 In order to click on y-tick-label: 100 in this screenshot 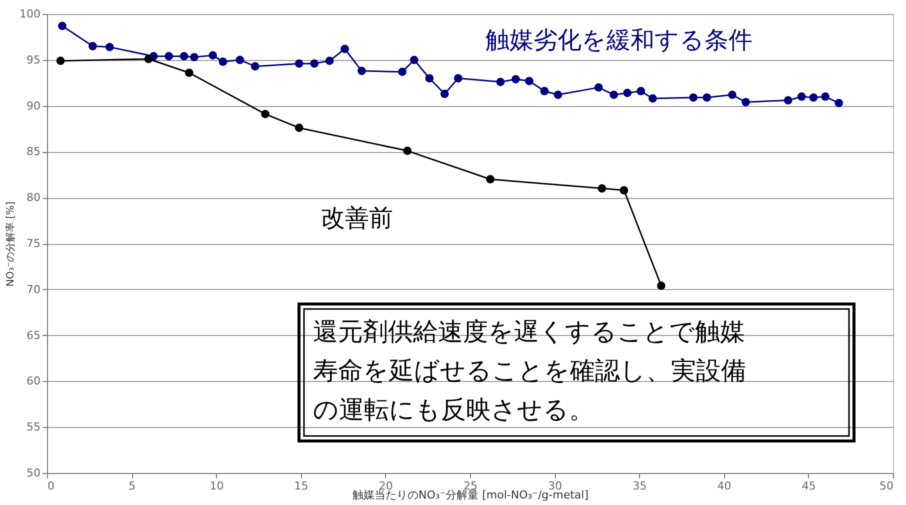, I will do `click(30, 14)`.